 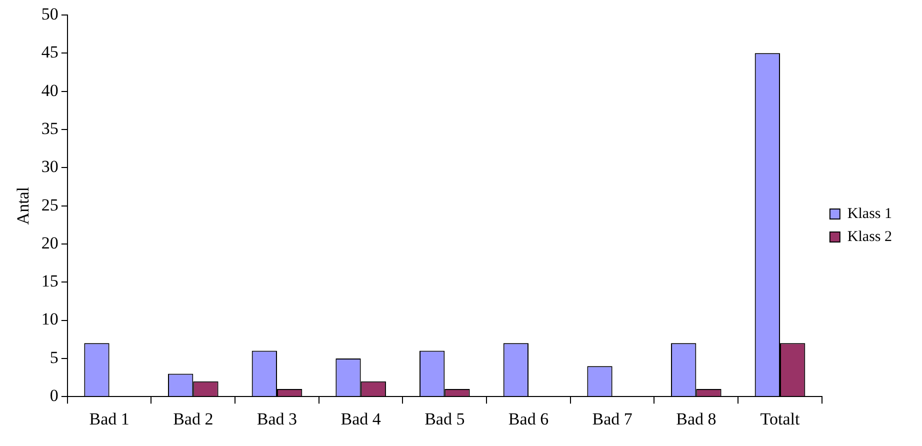 What do you see at coordinates (49, 281) in the screenshot?
I see `y-tick-label: 15` at bounding box center [49, 281].